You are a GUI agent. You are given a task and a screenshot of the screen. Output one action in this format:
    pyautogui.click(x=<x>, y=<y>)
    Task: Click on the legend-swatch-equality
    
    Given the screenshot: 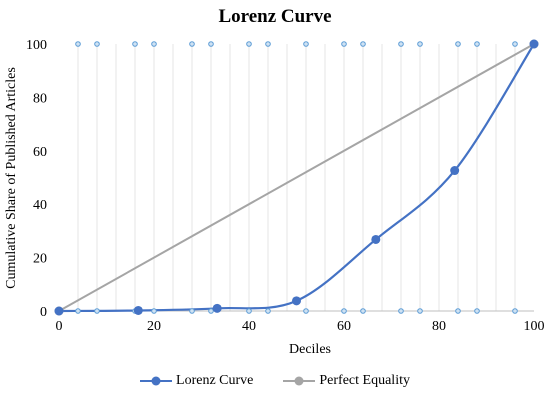 What is the action you would take?
    pyautogui.click(x=299, y=381)
    